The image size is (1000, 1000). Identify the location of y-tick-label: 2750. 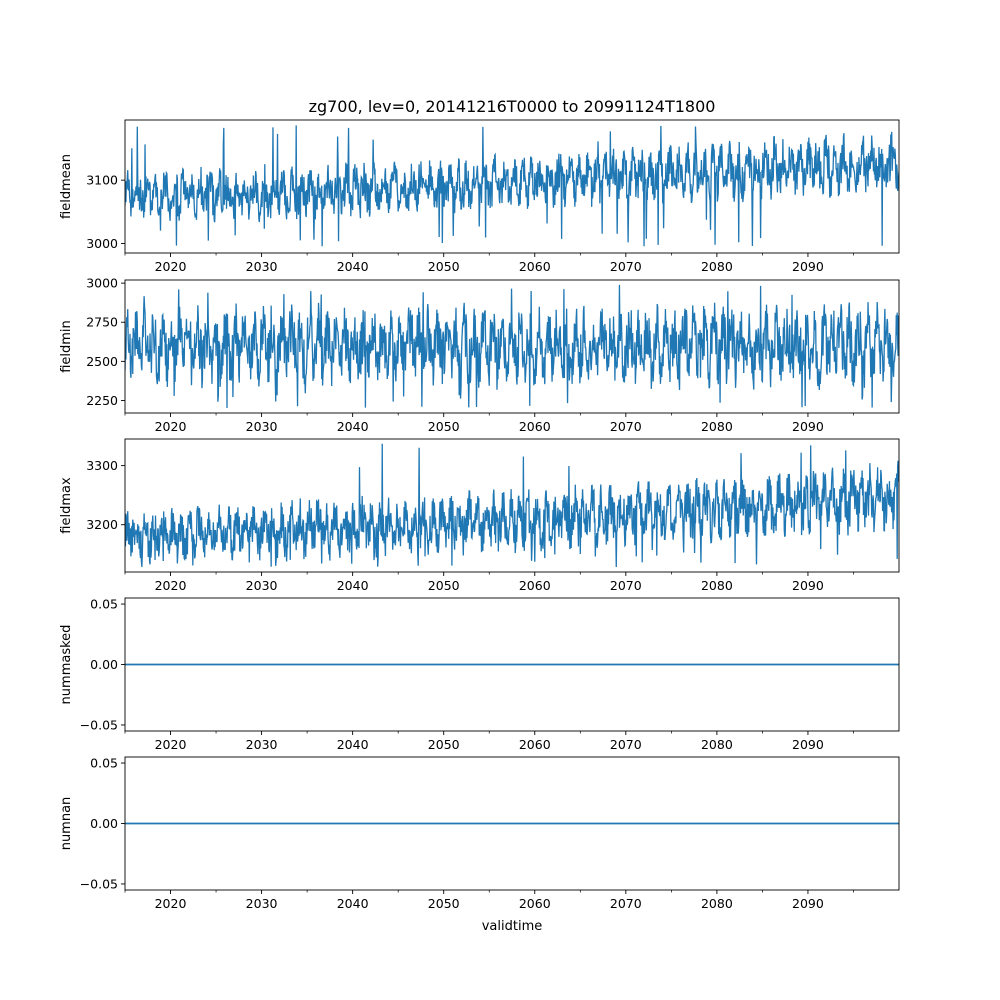
(102, 322).